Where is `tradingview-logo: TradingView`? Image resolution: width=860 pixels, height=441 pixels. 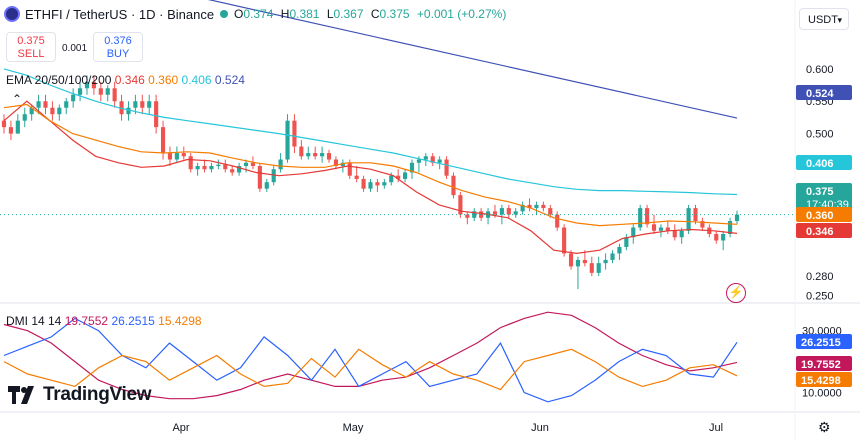
tradingview-logo: TradingView is located at coordinates (80, 395).